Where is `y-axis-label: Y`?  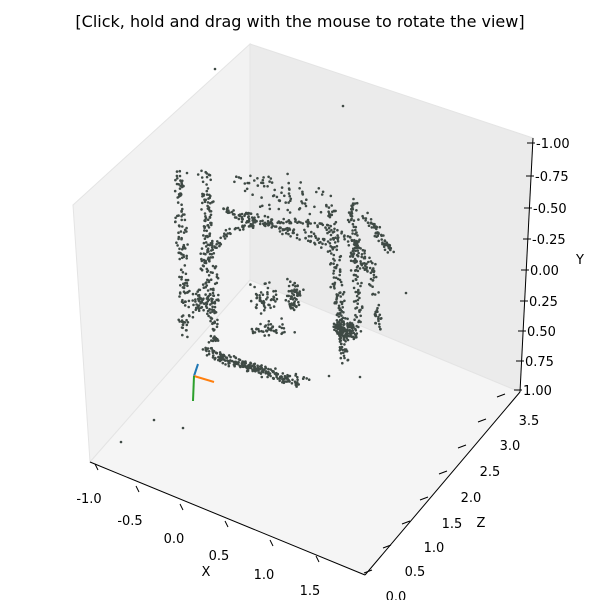
y-axis-label: Y is located at coordinates (579, 260).